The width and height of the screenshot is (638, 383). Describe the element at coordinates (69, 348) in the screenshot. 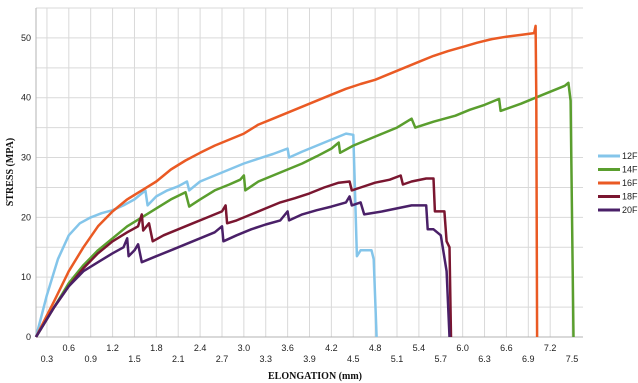

I see `x-tick-label: 0.6` at that location.